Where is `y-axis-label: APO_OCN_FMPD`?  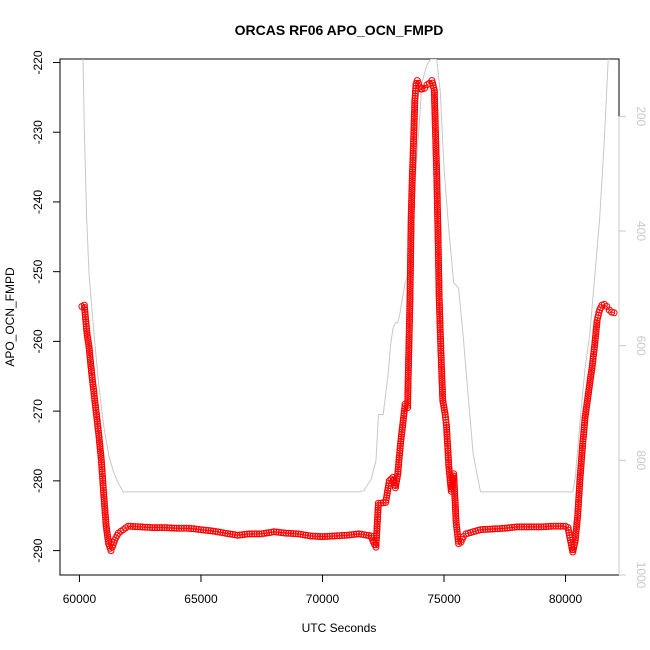
y-axis-label: APO_OCN_FMPD is located at coordinates (10, 317).